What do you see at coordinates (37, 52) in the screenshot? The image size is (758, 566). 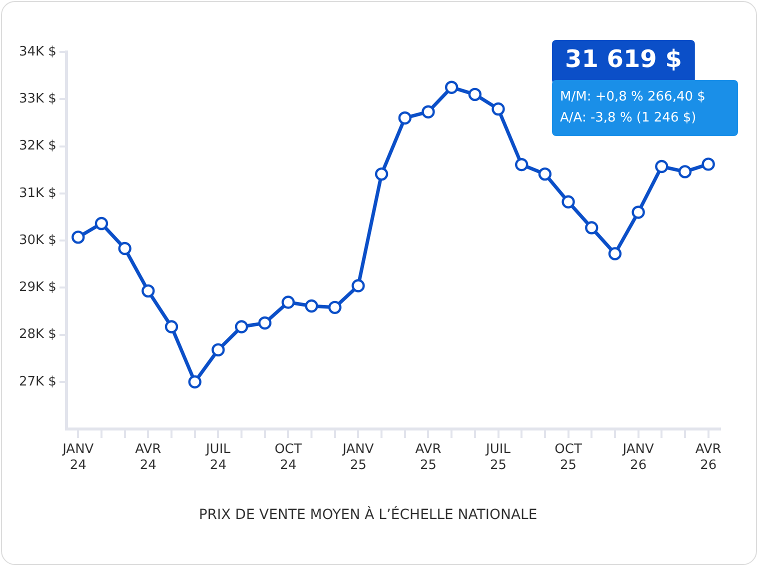 I see `y-tick-label: 34K $` at bounding box center [37, 52].